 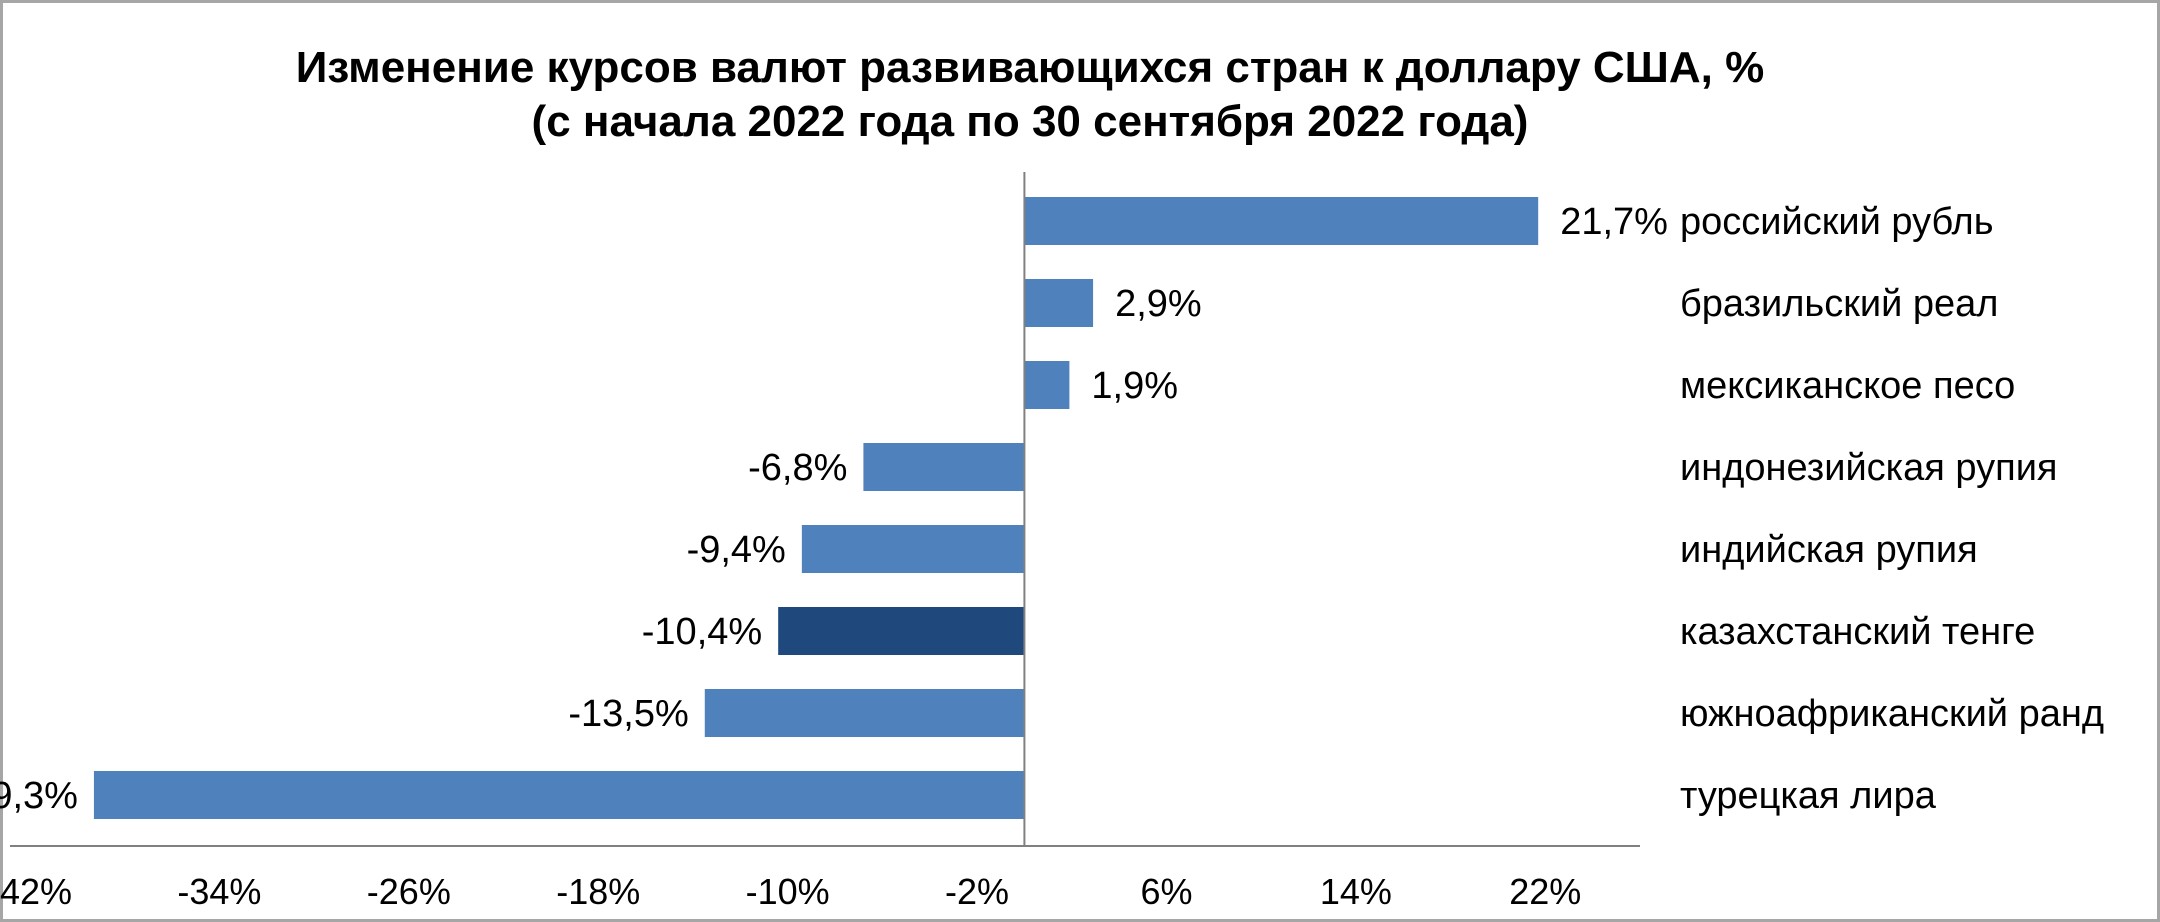 What do you see at coordinates (219, 891) in the screenshot?
I see `x-tick-label: -34%` at bounding box center [219, 891].